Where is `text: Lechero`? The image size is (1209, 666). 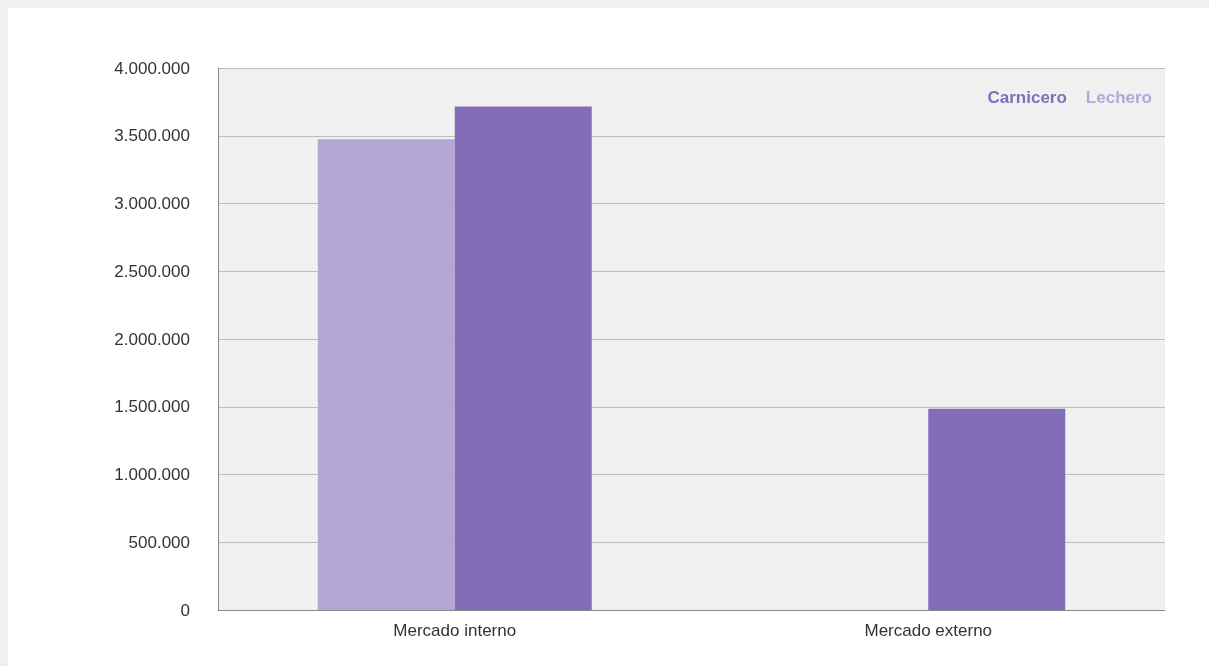 text: Lechero is located at coordinates (1119, 97).